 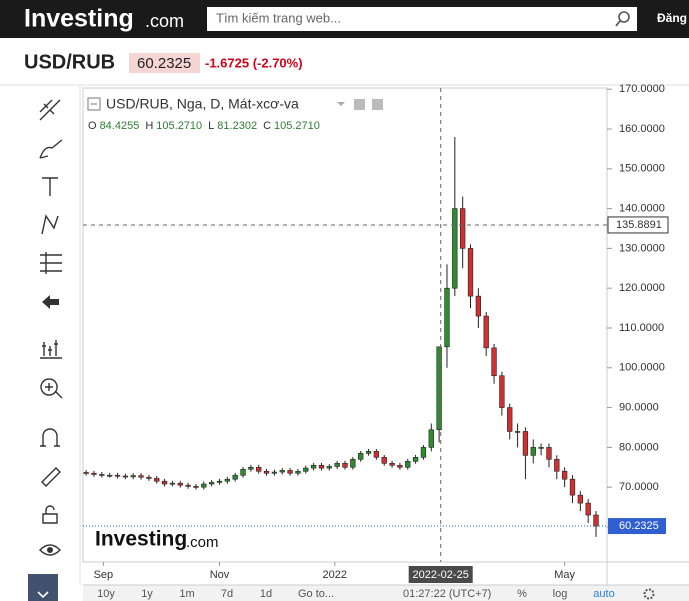 I want to click on lock-tool, so click(x=50, y=514).